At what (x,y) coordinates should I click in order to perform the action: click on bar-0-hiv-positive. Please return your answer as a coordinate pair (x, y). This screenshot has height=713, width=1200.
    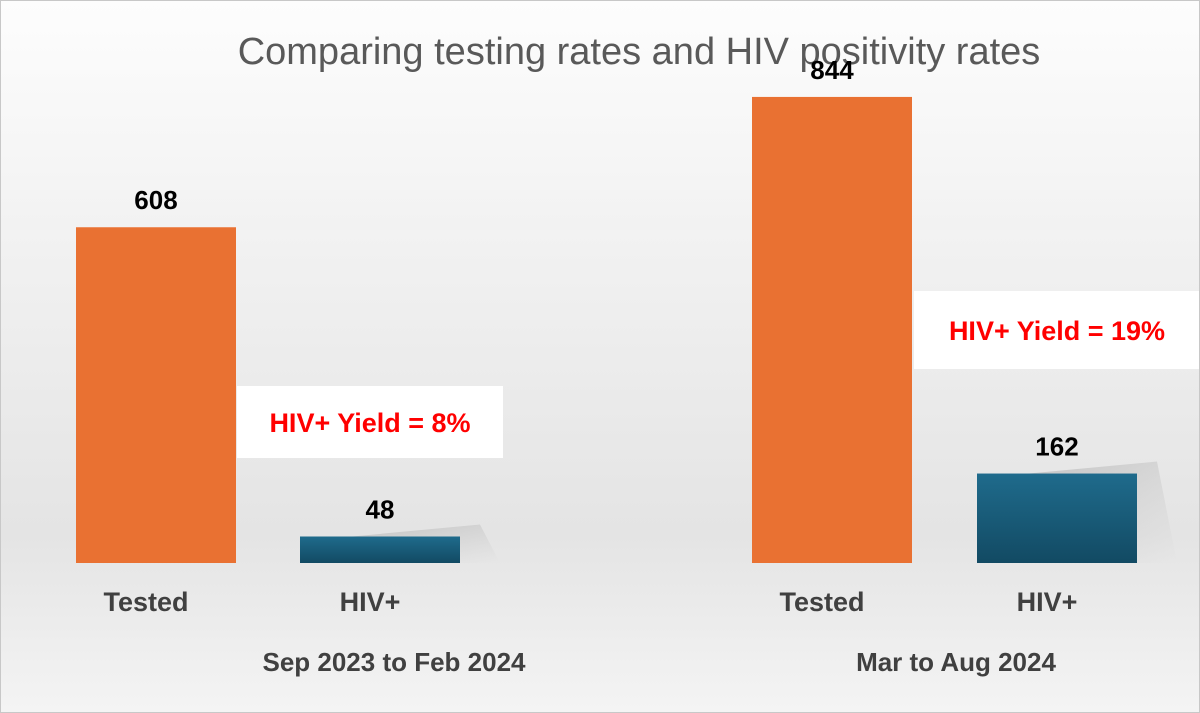
    Looking at the image, I should click on (380, 549).